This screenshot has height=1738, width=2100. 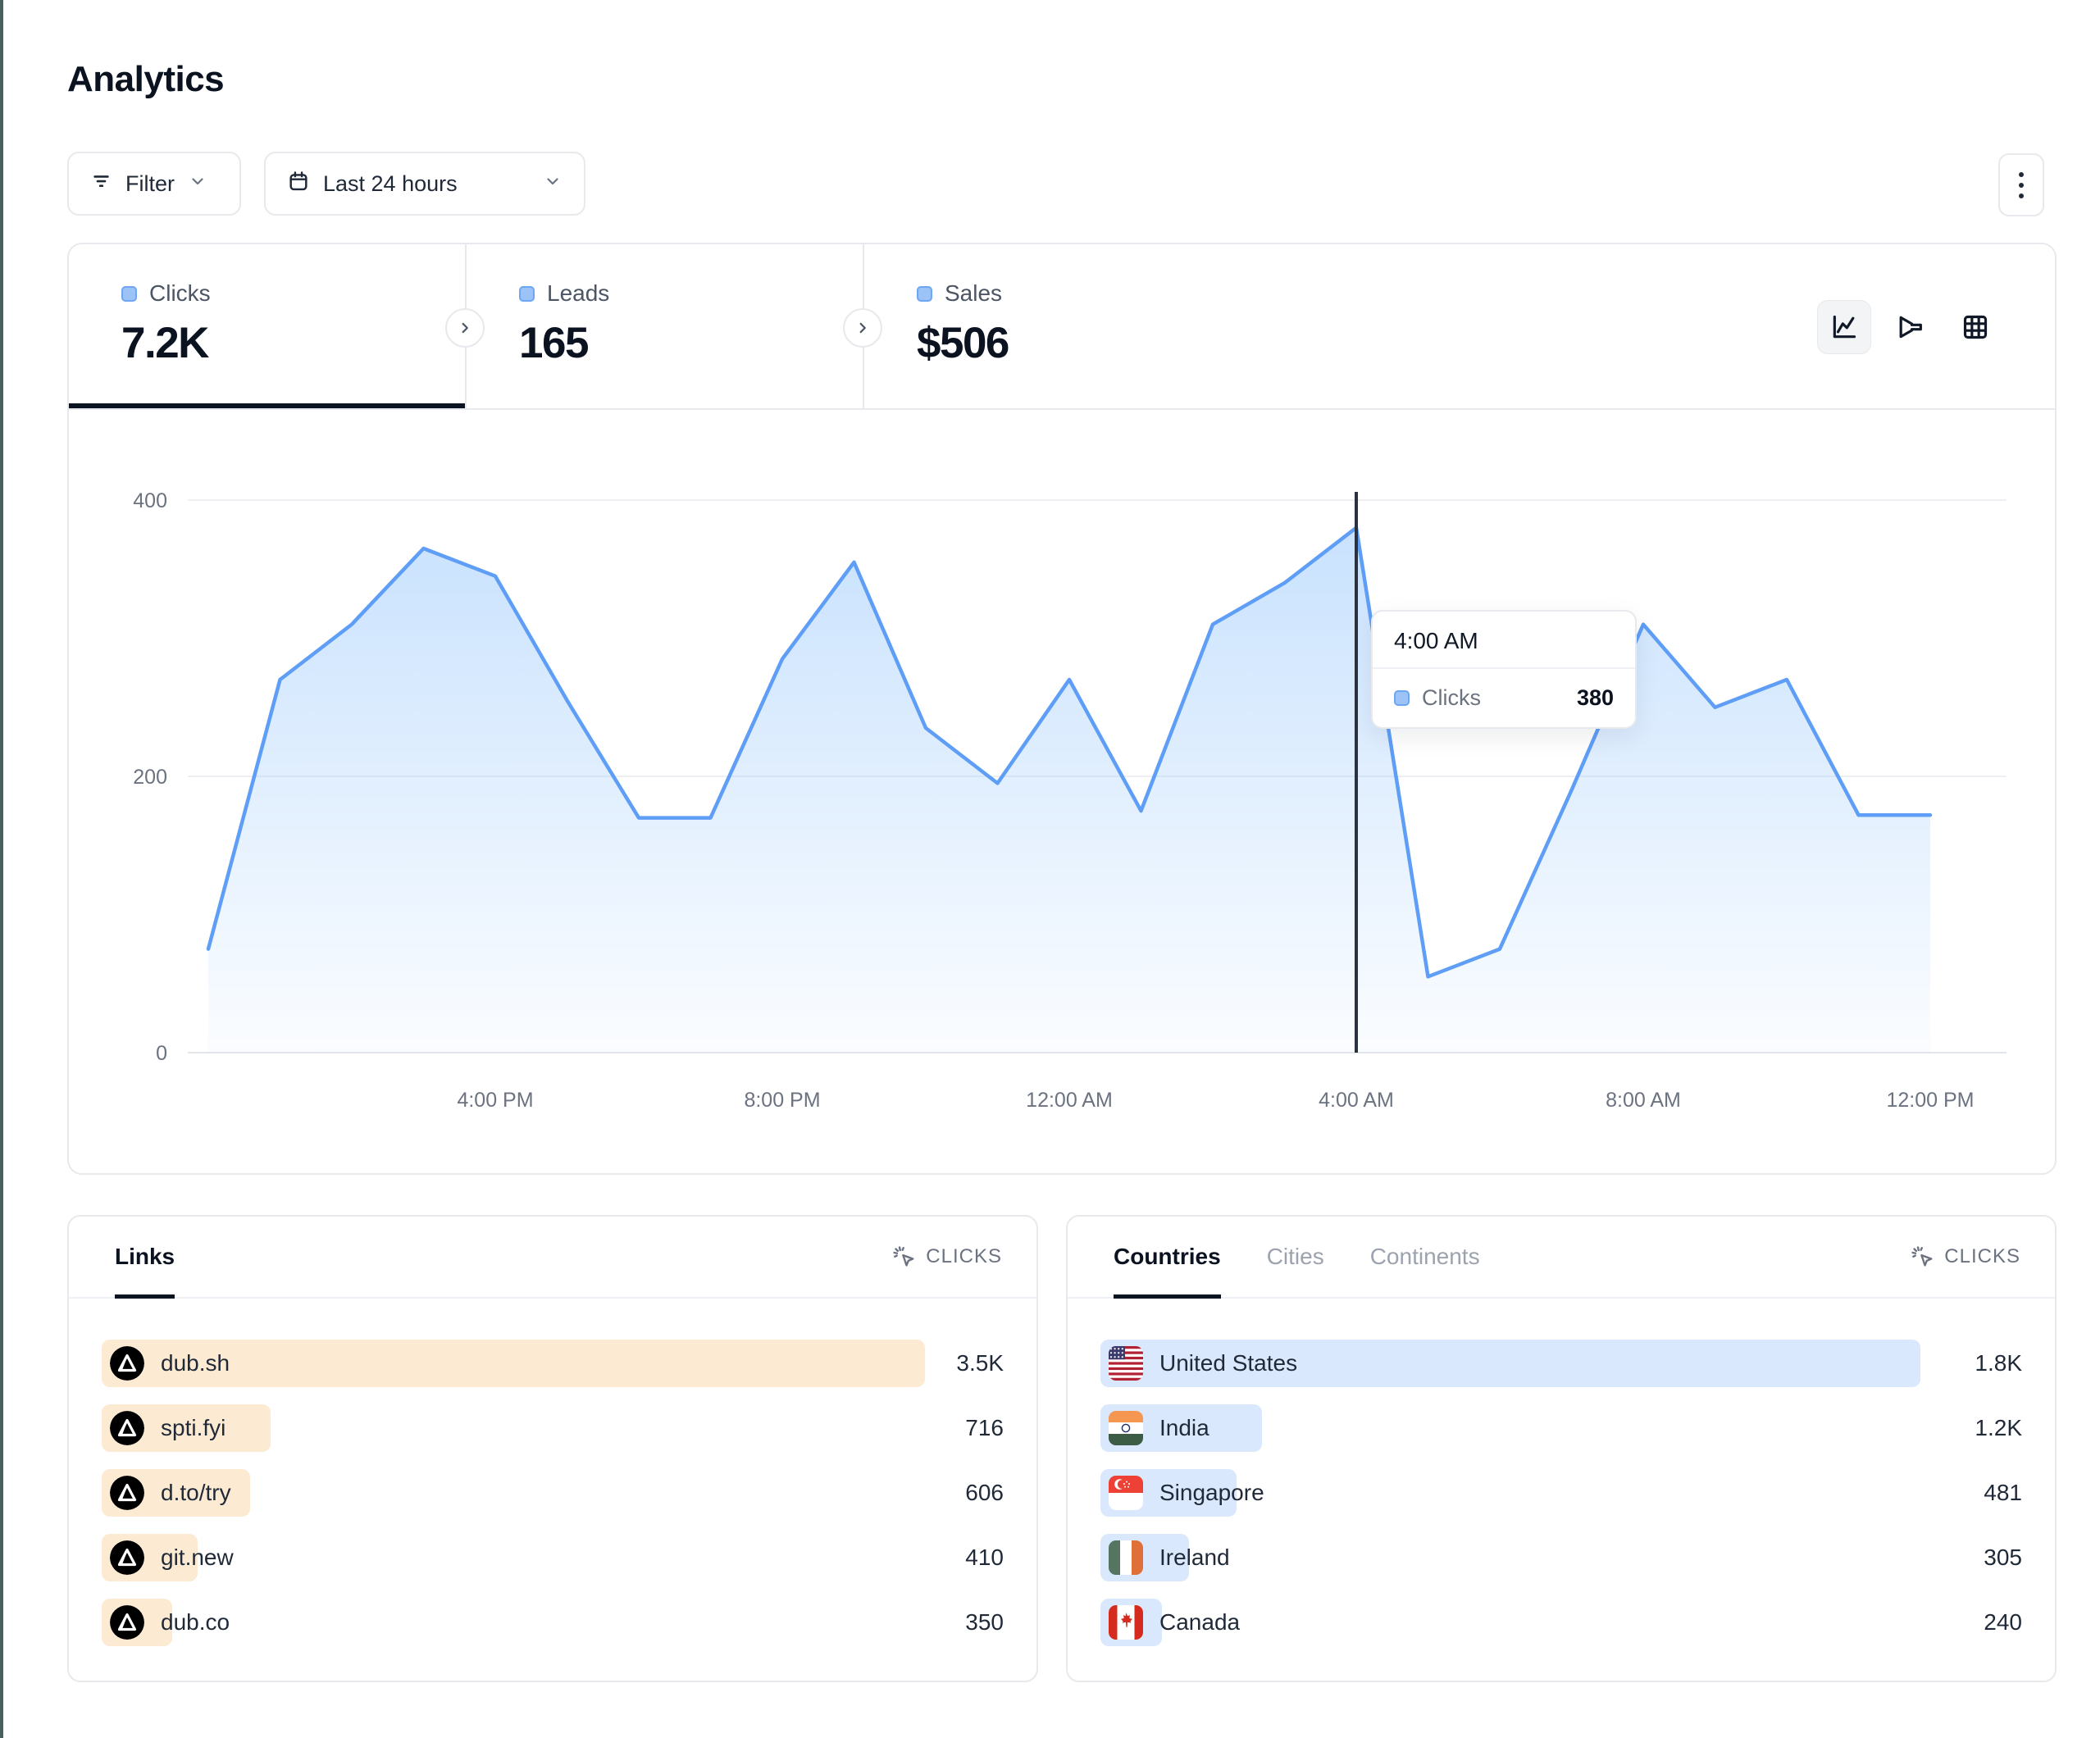 I want to click on filter-button: Filter, so click(x=154, y=184).